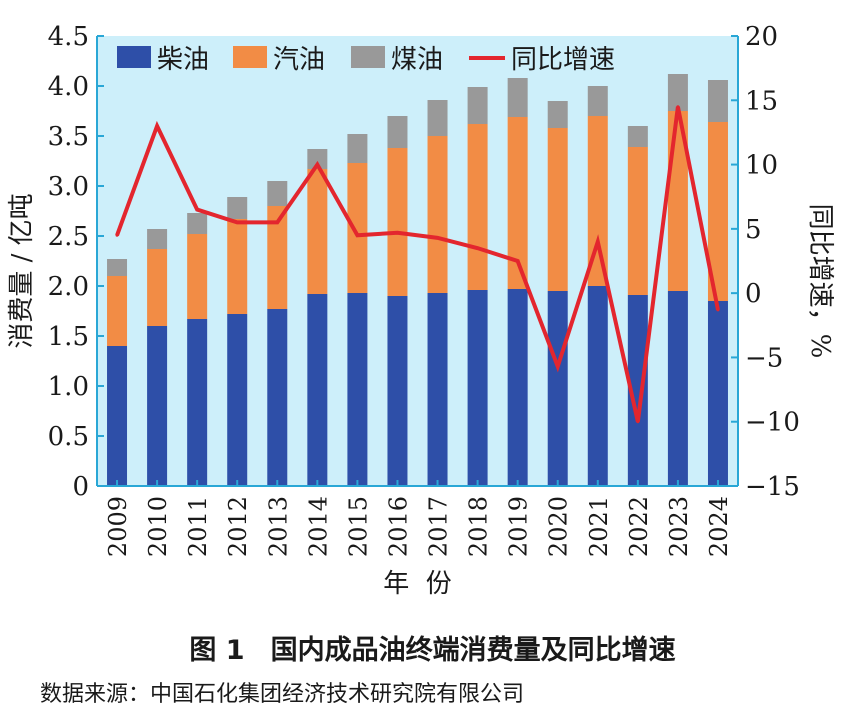  What do you see at coordinates (597, 201) in the screenshot?
I see `bar-gasoline-2021` at bounding box center [597, 201].